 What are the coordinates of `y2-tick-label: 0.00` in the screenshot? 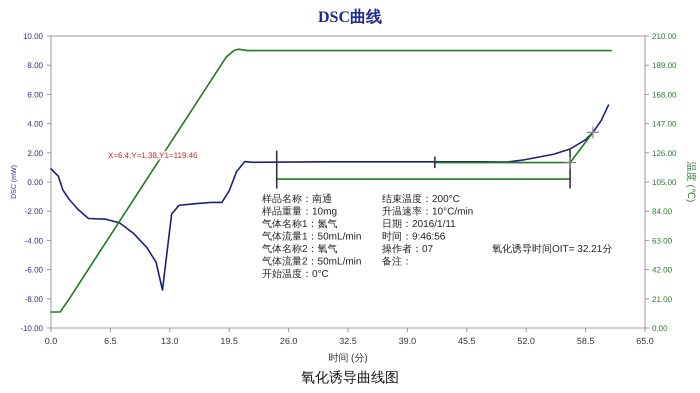 It's located at (660, 328).